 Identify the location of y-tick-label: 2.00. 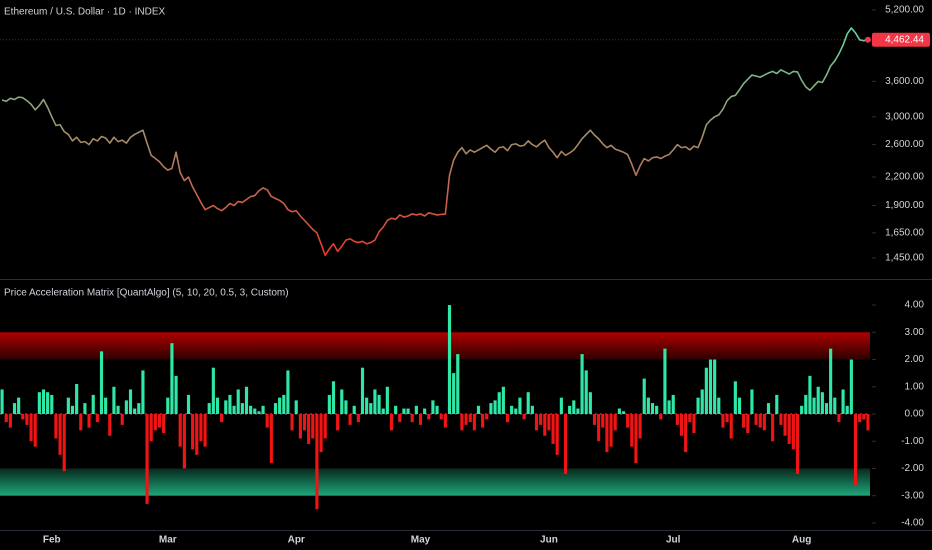
(915, 359).